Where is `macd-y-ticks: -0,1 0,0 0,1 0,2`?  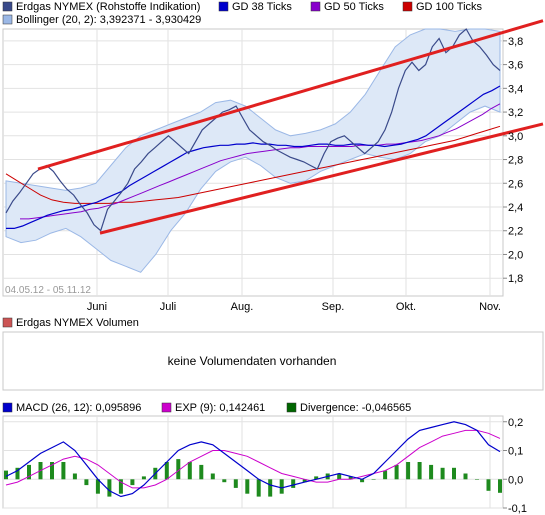 macd-y-ticks: -0,1 0,0 0,1 0,2 is located at coordinates (515, 466).